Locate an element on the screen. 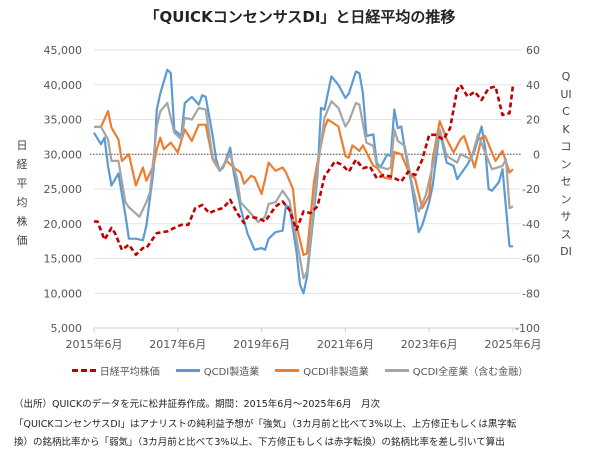 The width and height of the screenshot is (600, 457). legend-label: QCDI製造業 is located at coordinates (231, 372).